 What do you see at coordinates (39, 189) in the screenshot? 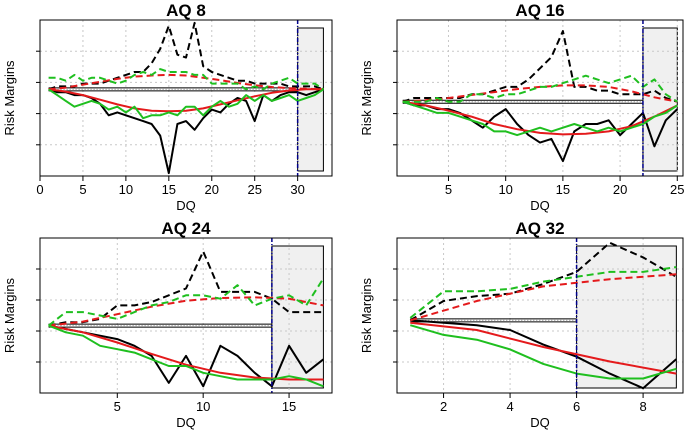
I see `x-tick-label: 0` at bounding box center [39, 189].